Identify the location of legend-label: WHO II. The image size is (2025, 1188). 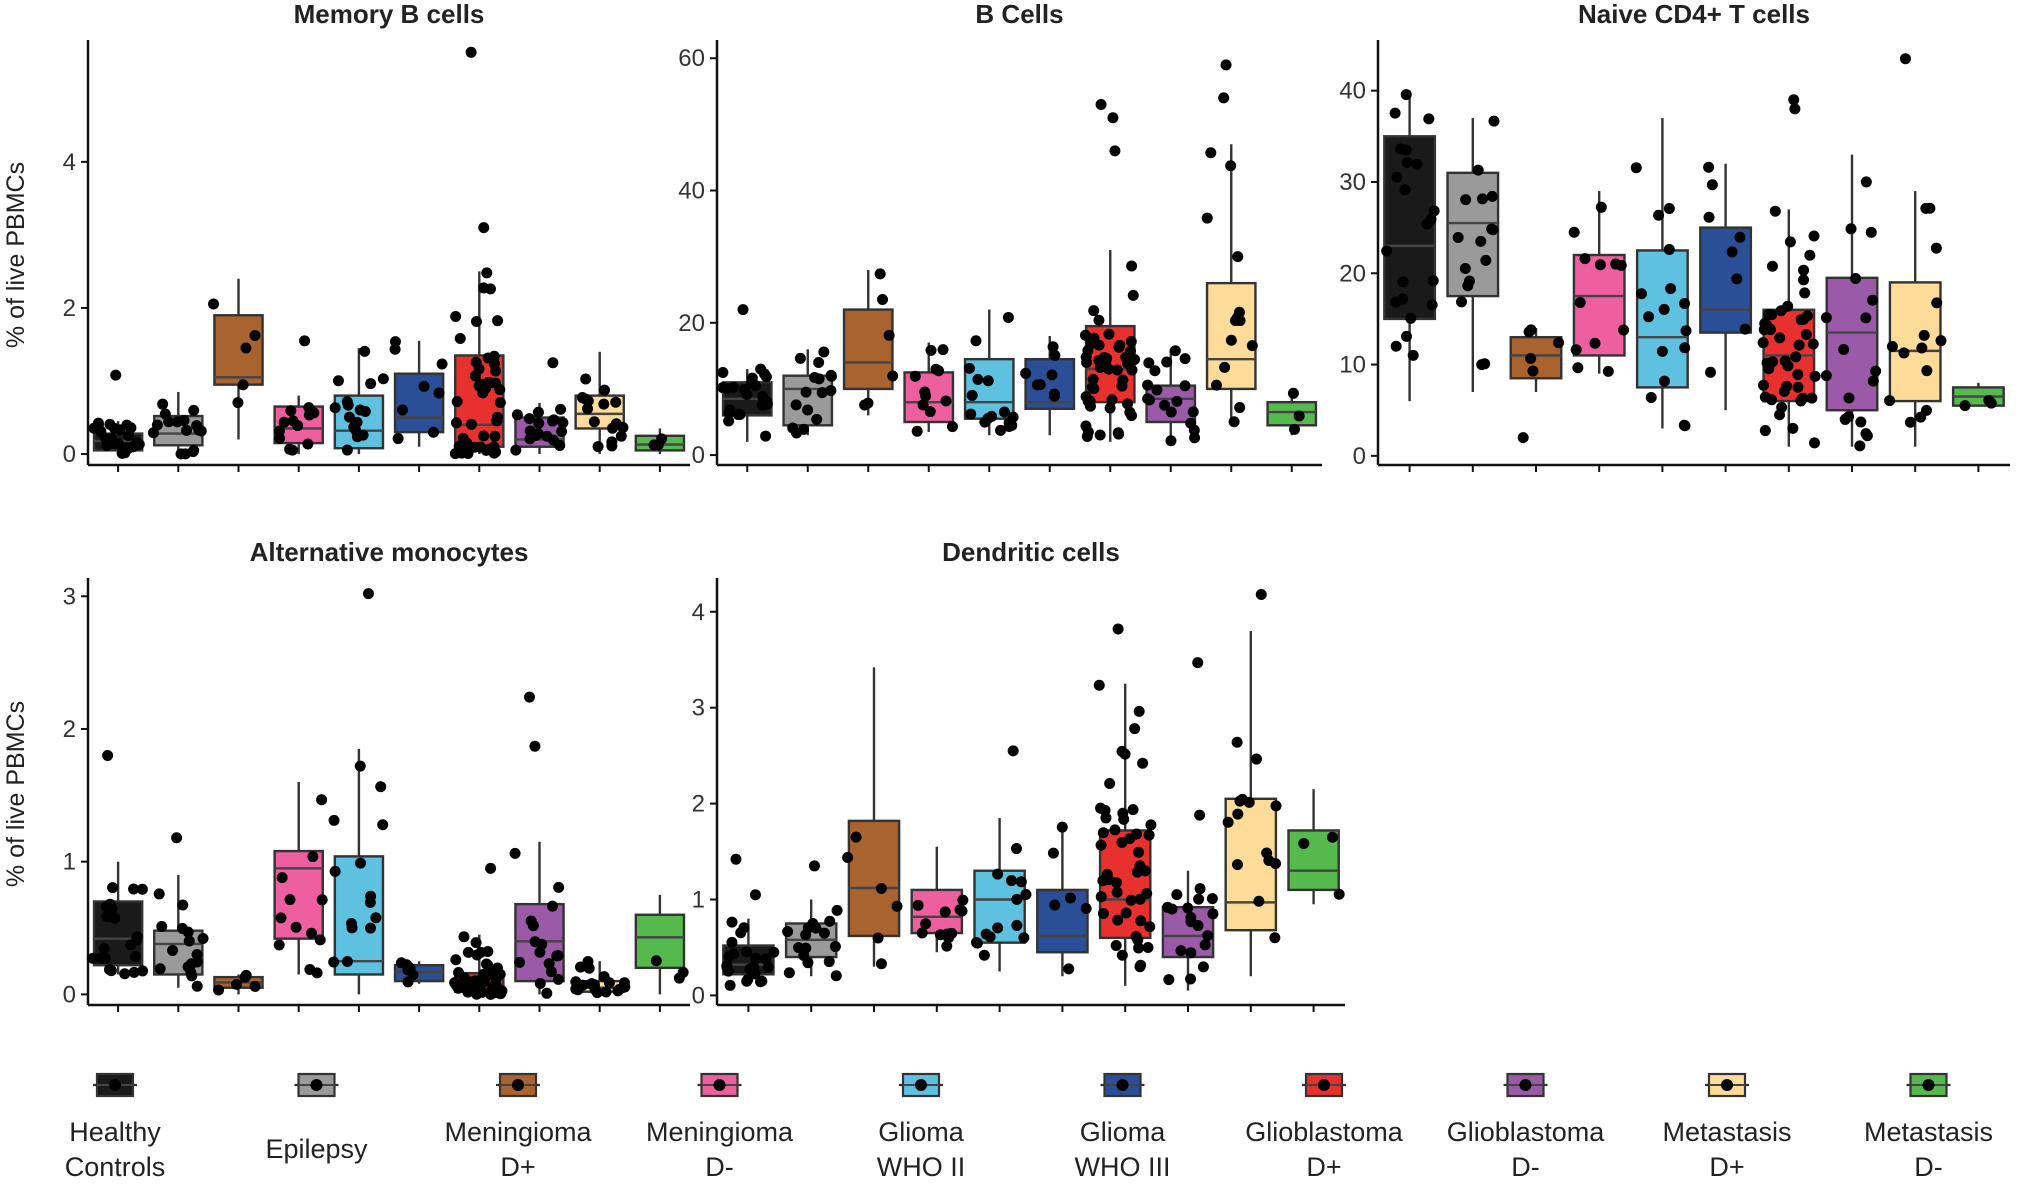
(921, 1167).